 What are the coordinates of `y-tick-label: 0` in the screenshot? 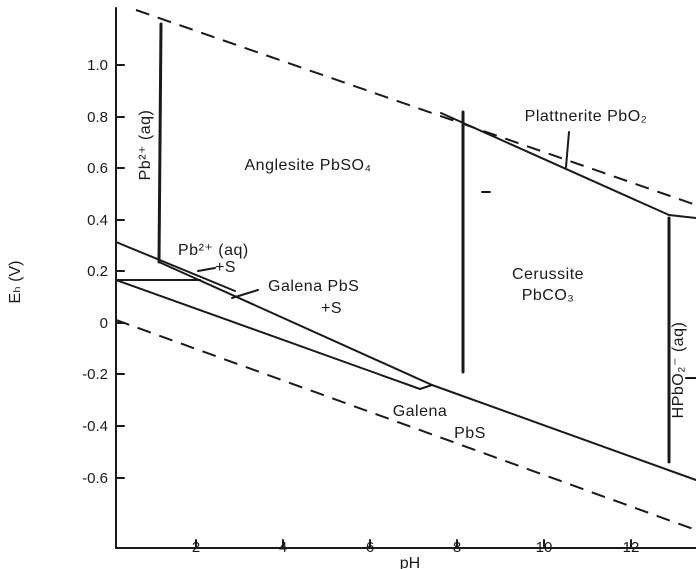 It's located at (104, 323).